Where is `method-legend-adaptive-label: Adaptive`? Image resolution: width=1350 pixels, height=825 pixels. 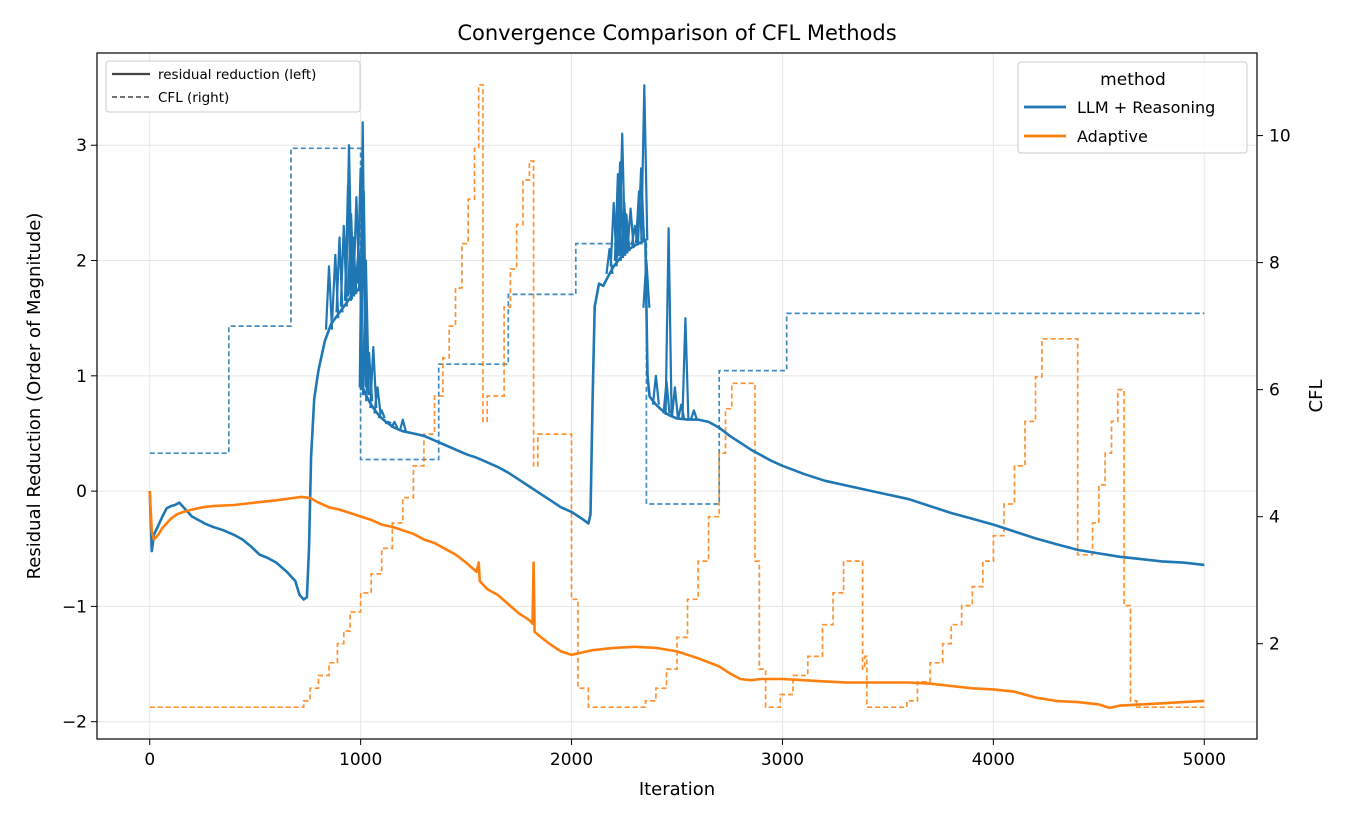 method-legend-adaptive-label: Adaptive is located at coordinates (1112, 136).